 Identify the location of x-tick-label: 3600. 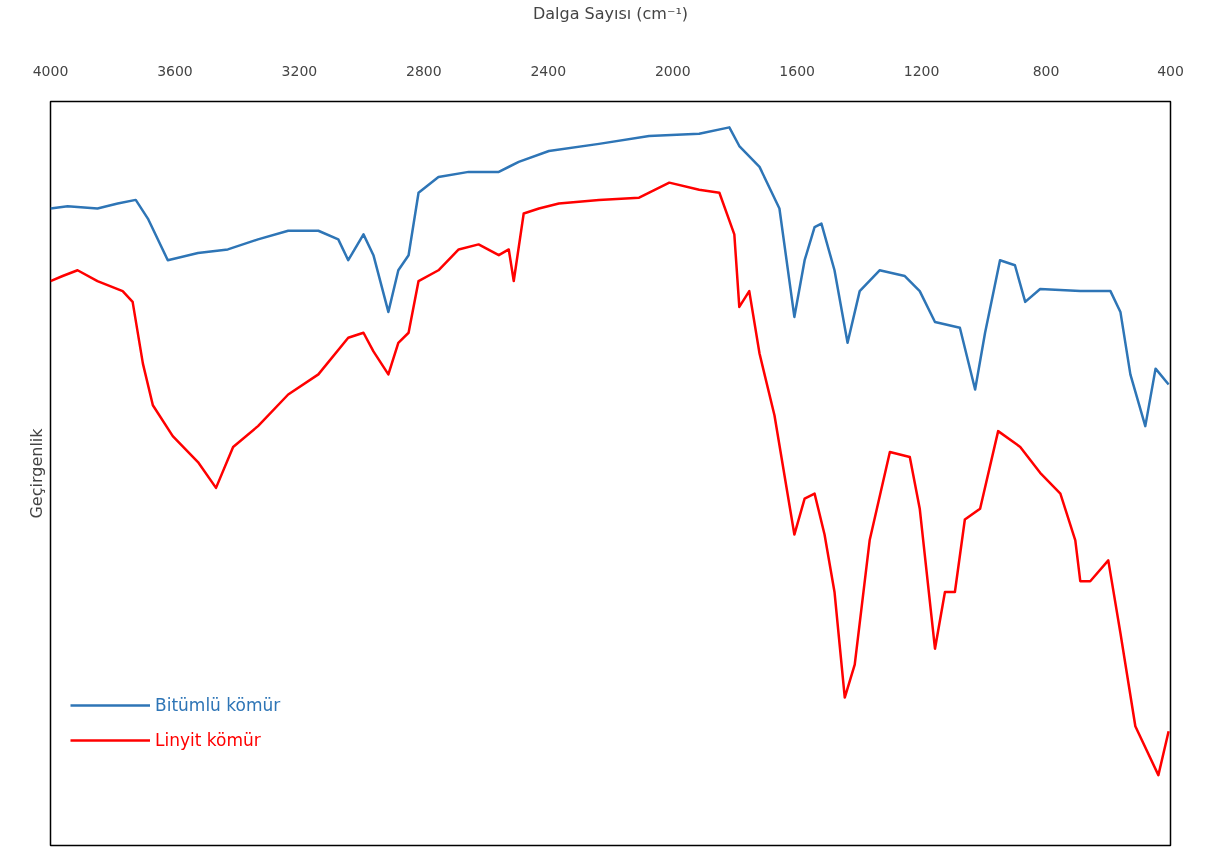
(175, 70).